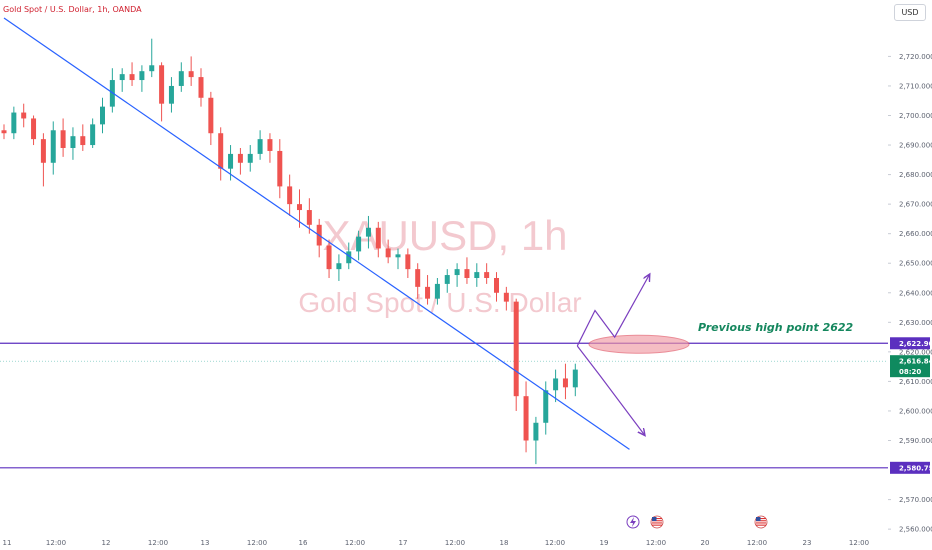  I want to click on us-flag-event-icon, so click(657, 522).